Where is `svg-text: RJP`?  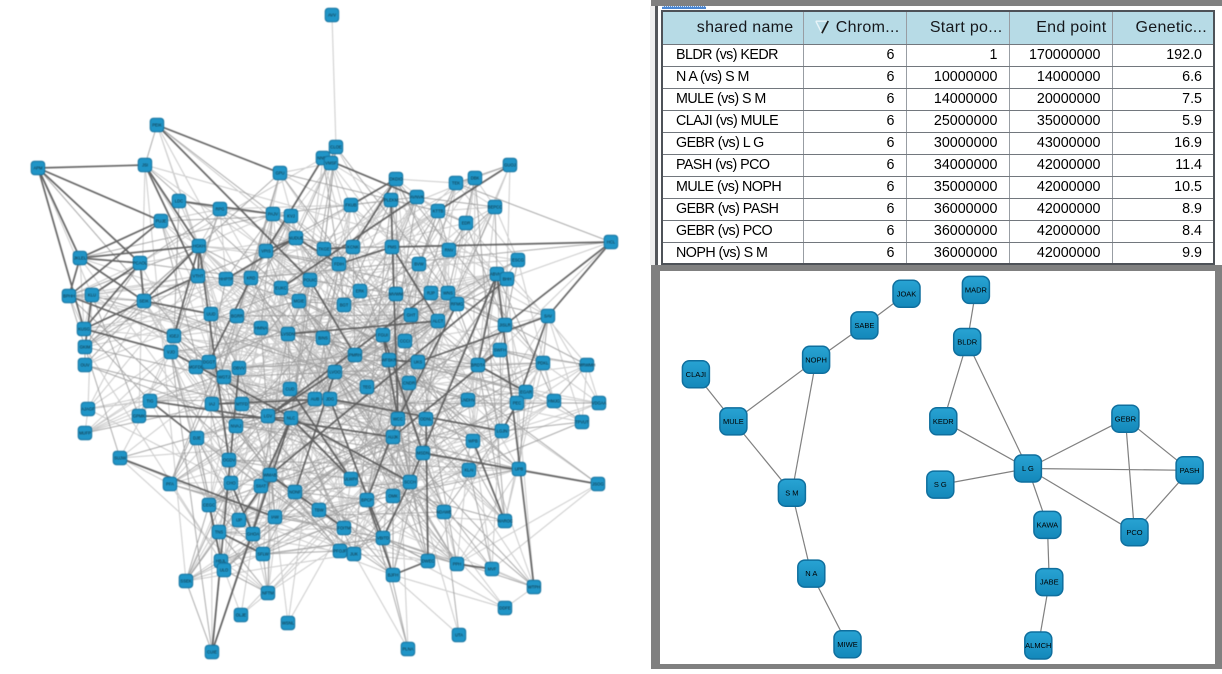 svg-text: RJP is located at coordinates (431, 293).